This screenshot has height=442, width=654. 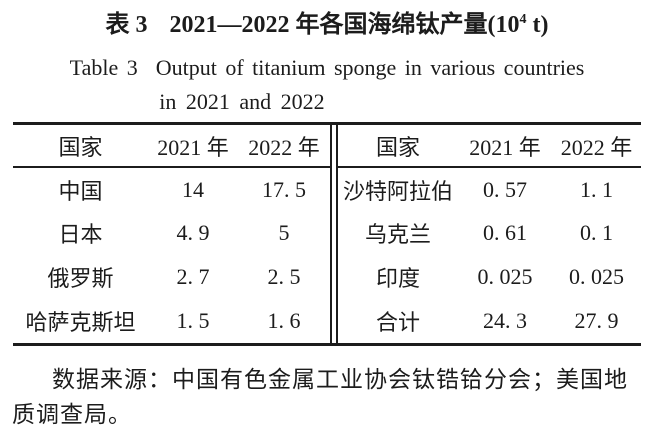 I want to click on superscript-exponent: 4, so click(x=523, y=19).